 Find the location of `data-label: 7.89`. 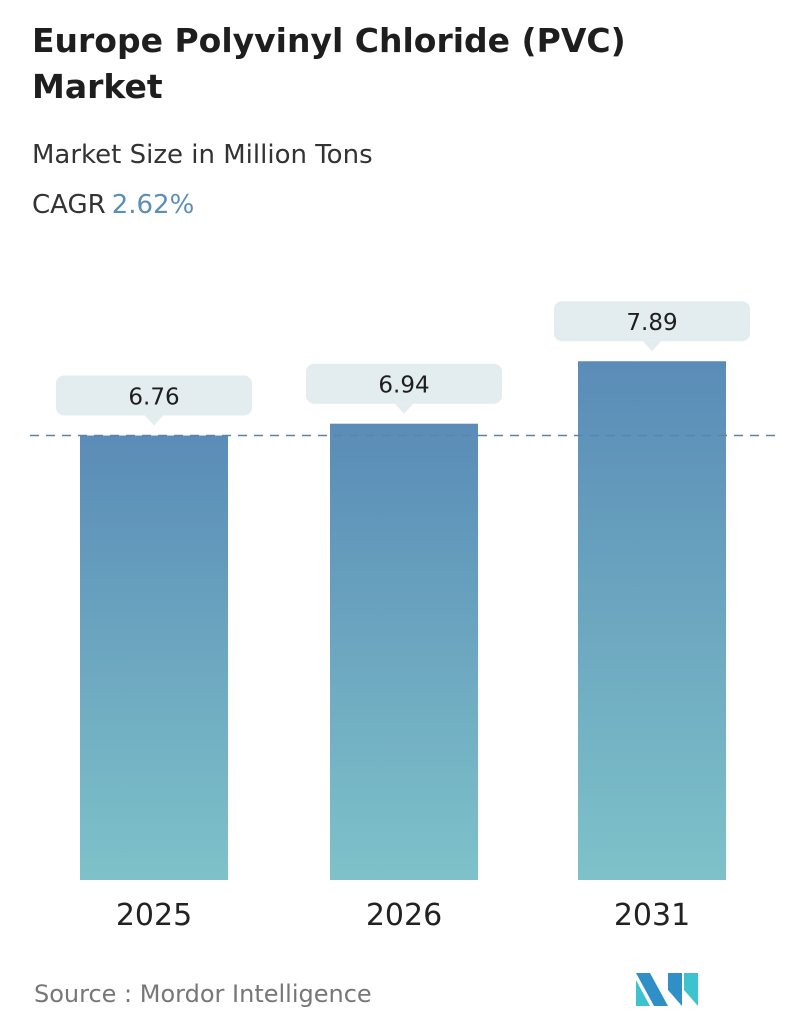

data-label: 7.89 is located at coordinates (651, 323).